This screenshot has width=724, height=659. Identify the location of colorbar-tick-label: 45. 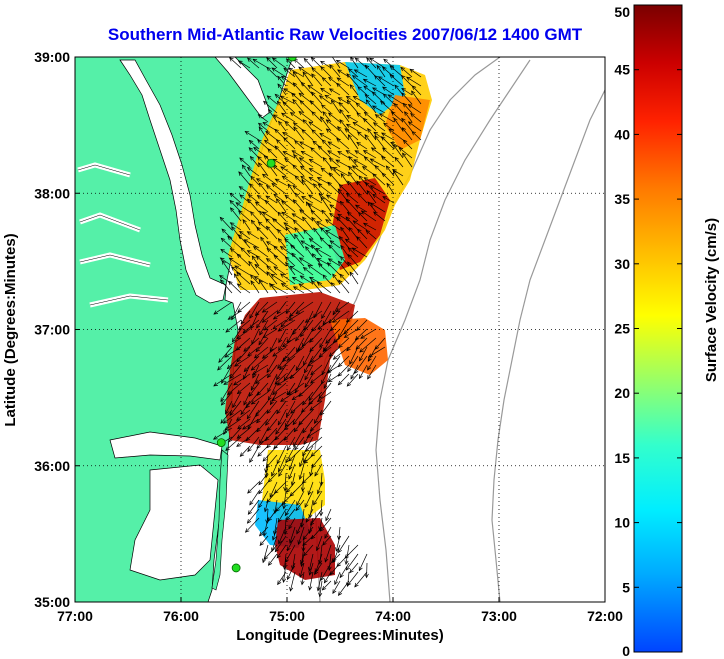
(622, 70).